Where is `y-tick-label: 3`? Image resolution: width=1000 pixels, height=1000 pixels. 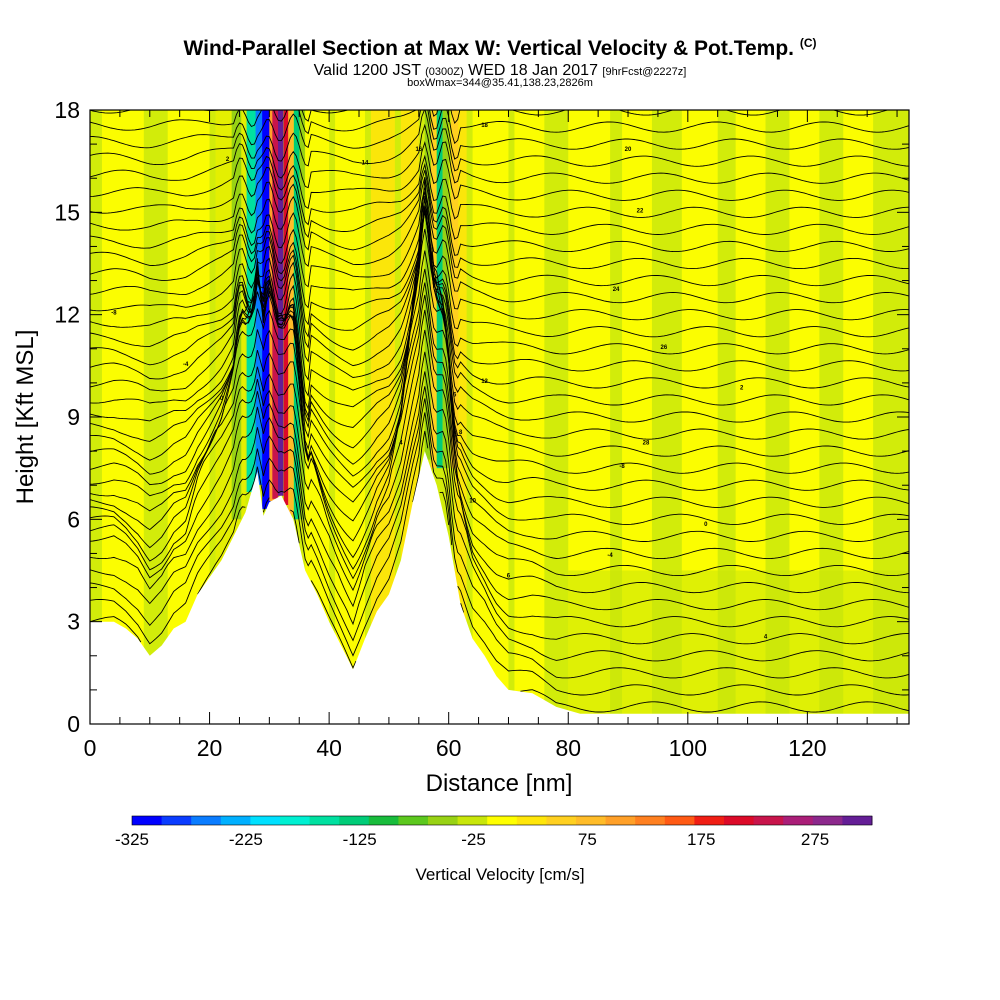
y-tick-label: 3 is located at coordinates (73, 622).